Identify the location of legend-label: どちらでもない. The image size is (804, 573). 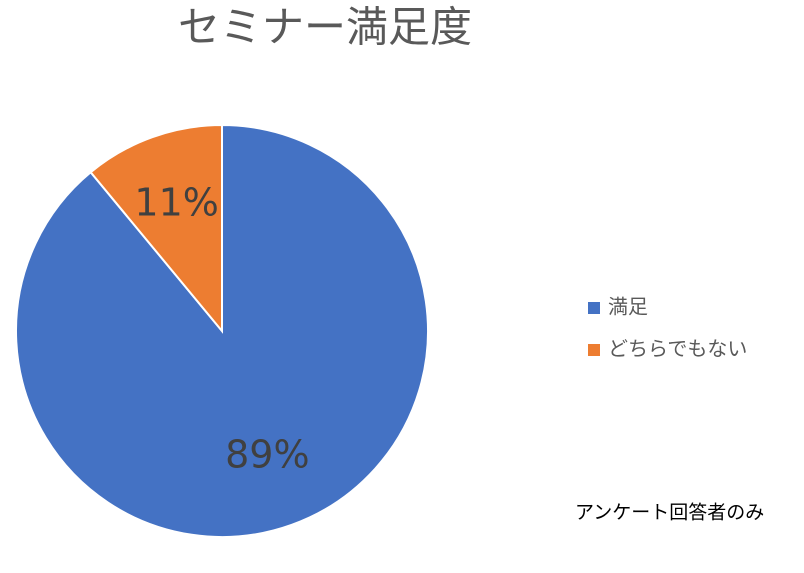
(677, 349).